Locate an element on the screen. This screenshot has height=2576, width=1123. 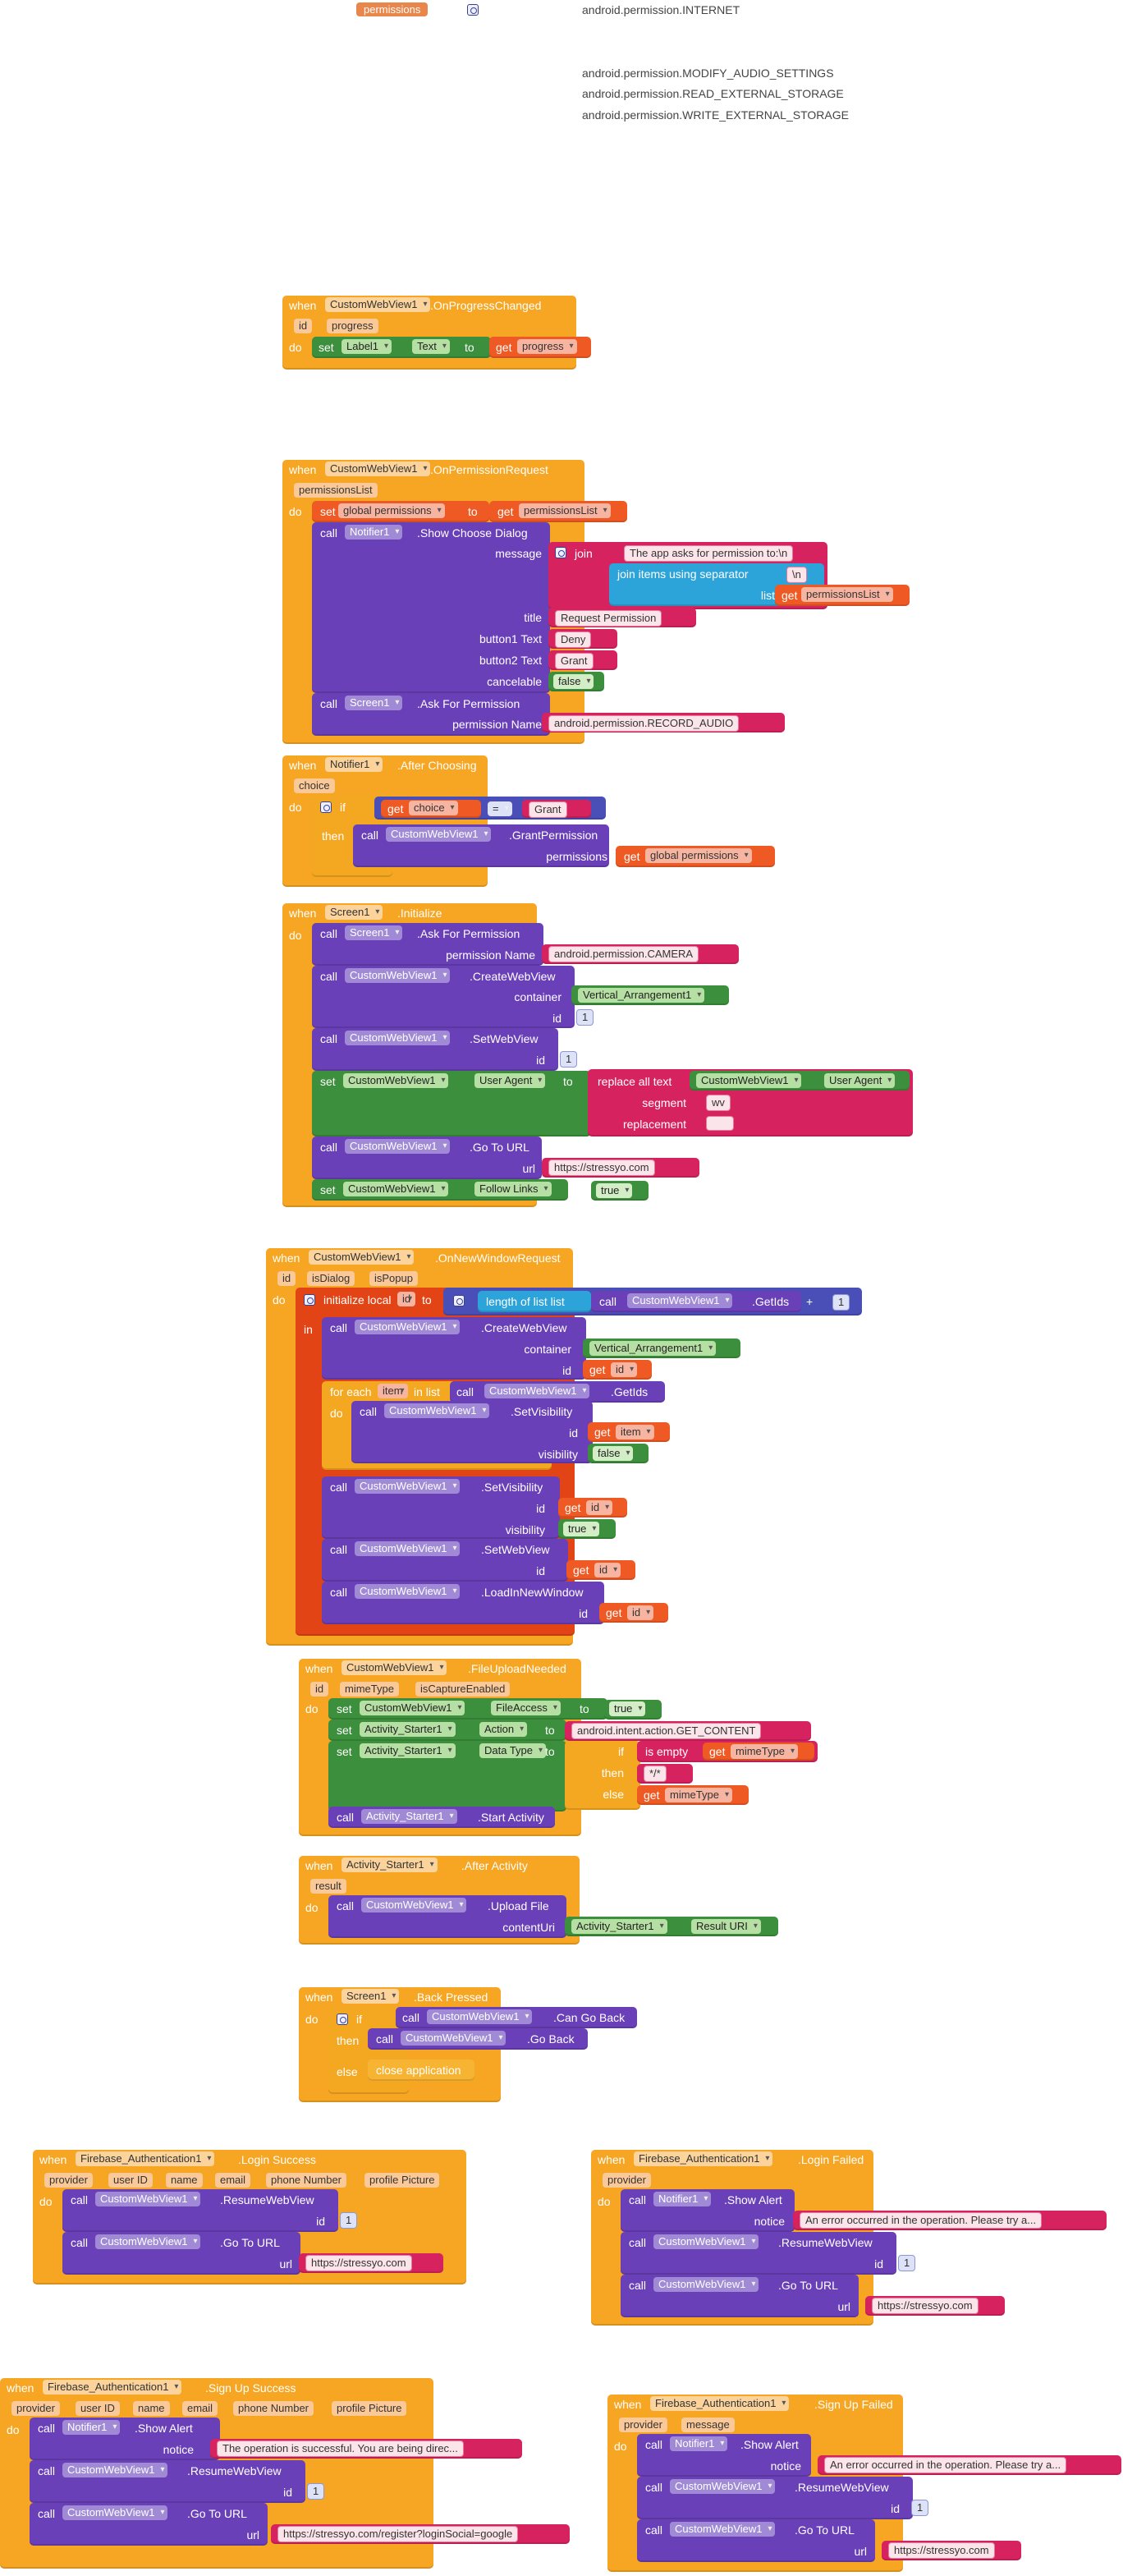
property-dropdown: Data Type is located at coordinates (513, 1750).